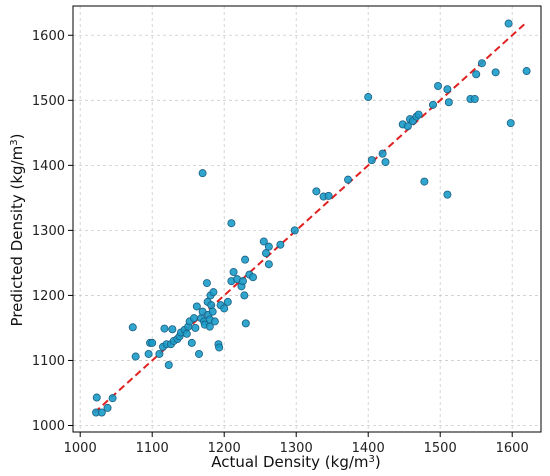  What do you see at coordinates (372, 459) in the screenshot?
I see `x-axis-label-superscript: 3` at bounding box center [372, 459].